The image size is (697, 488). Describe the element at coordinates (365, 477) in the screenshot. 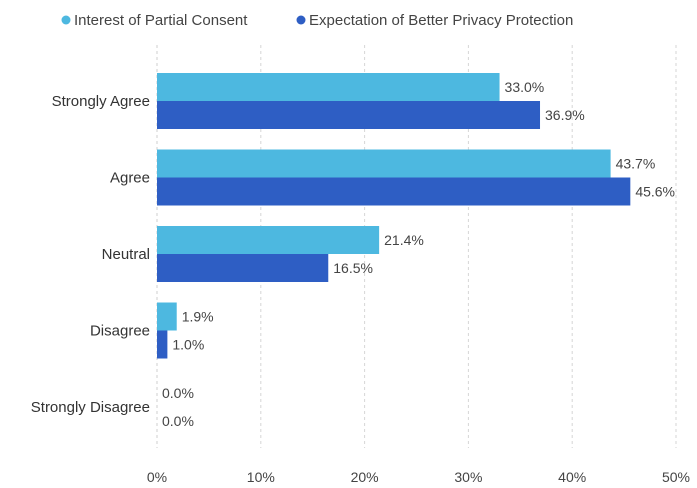

I see `x-tick-label: 20%` at that location.